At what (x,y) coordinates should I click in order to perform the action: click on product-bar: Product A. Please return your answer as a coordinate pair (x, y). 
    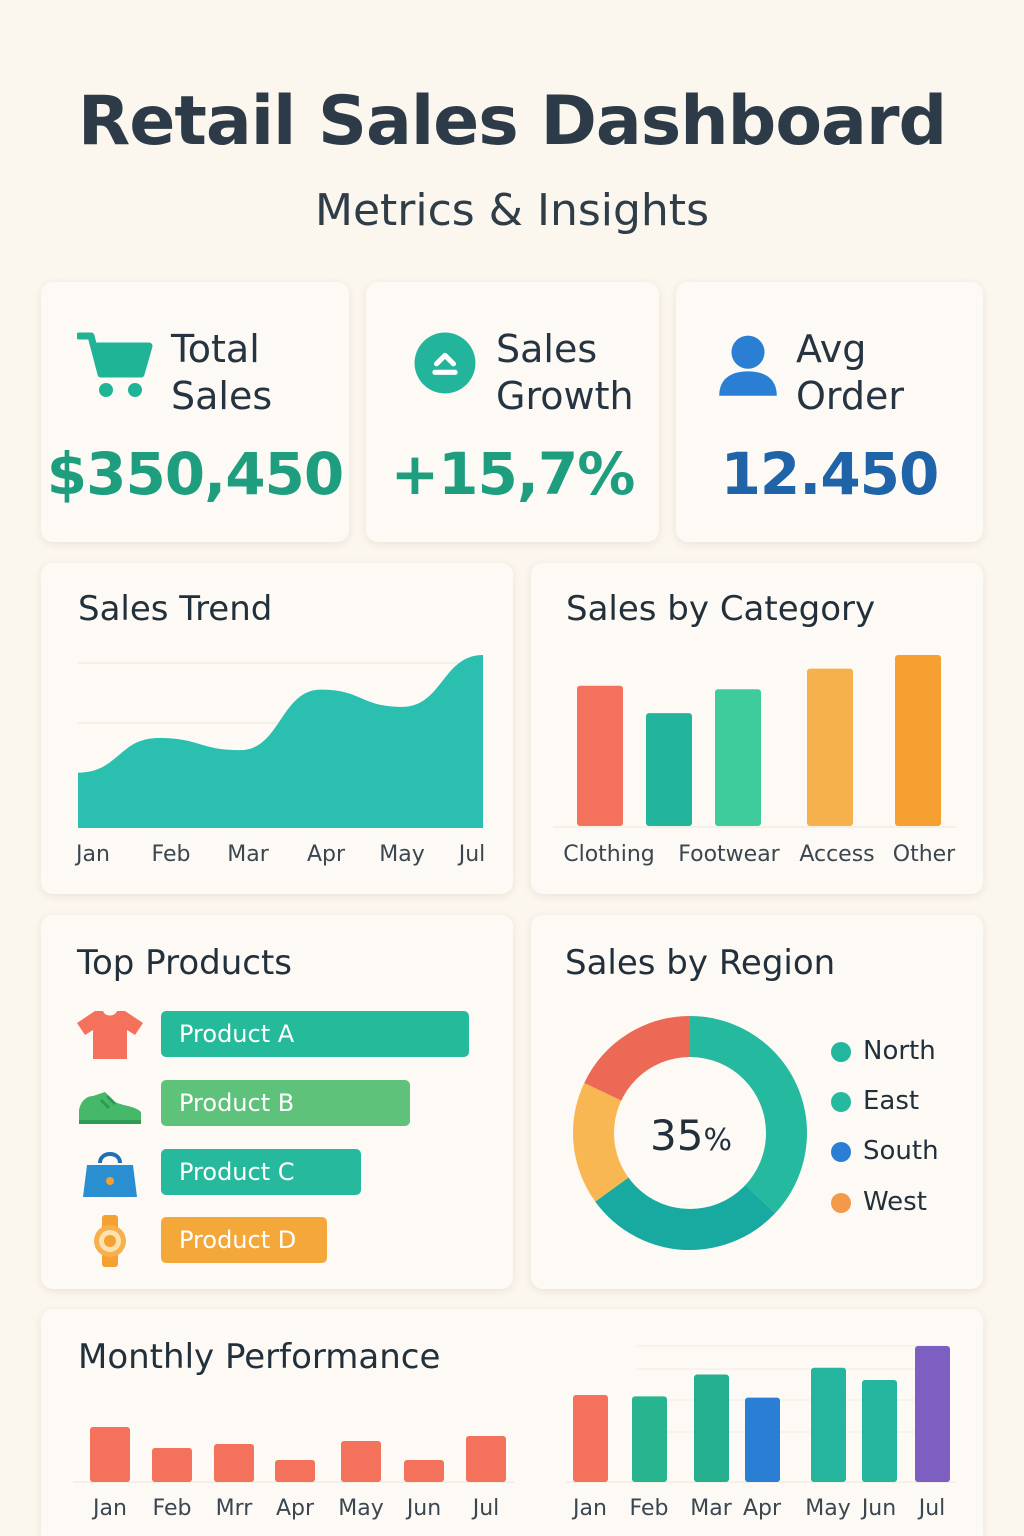
    Looking at the image, I should click on (315, 1034).